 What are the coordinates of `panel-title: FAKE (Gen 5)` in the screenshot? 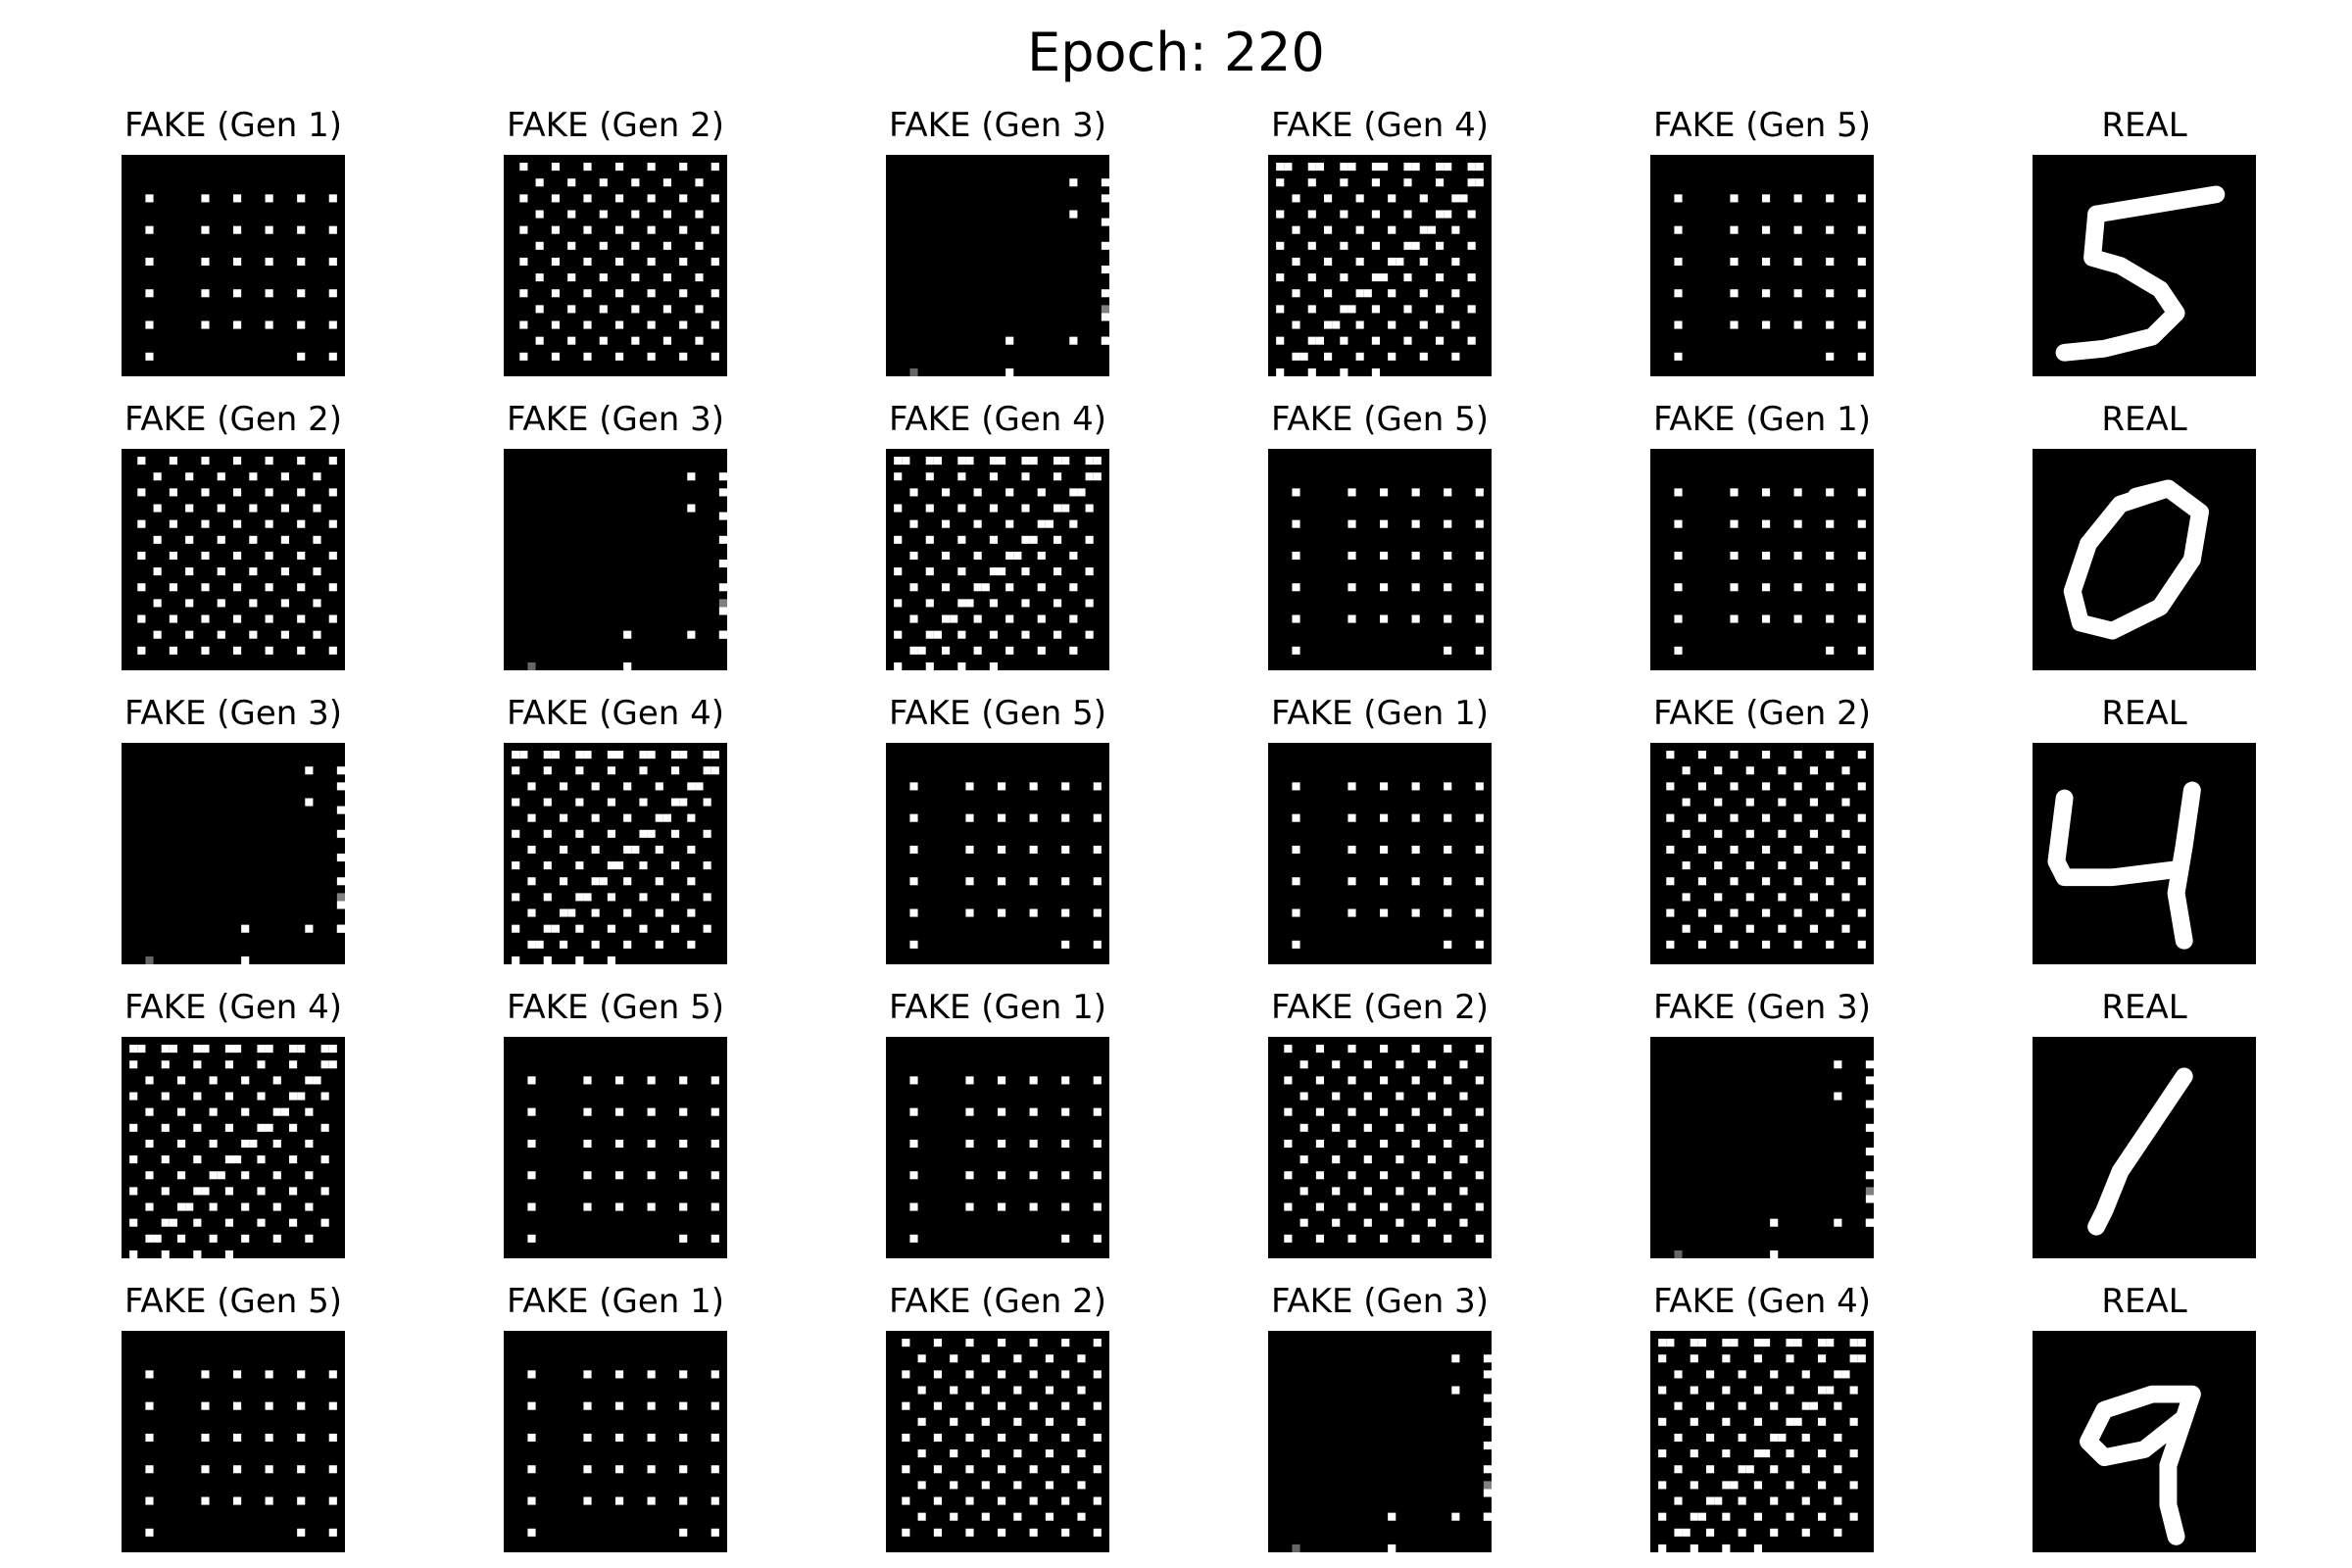 It's located at (233, 1301).